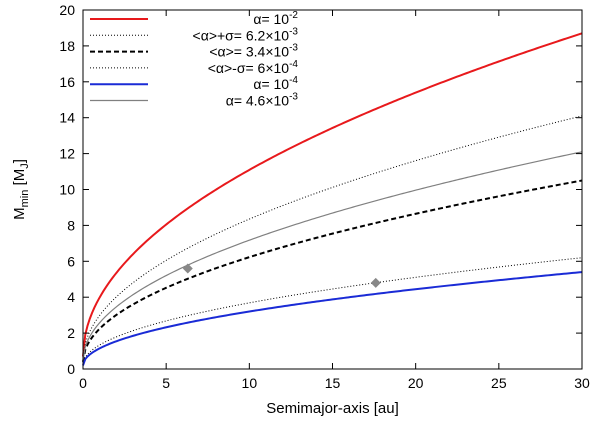 The width and height of the screenshot is (606, 423). I want to click on legend-label-5: α= 10-4, so click(275, 83).